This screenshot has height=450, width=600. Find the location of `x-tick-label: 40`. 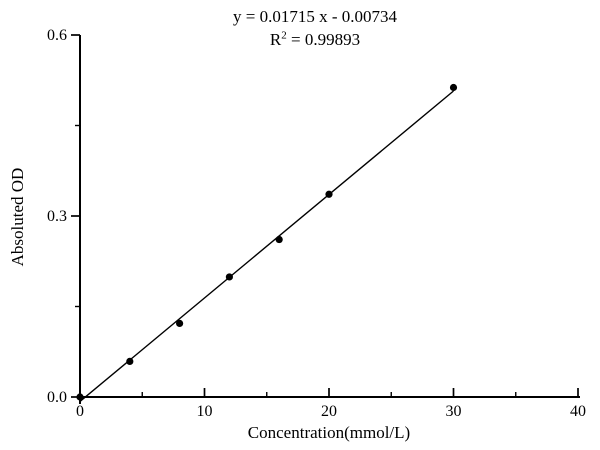

x-tick-label: 40 is located at coordinates (578, 411).